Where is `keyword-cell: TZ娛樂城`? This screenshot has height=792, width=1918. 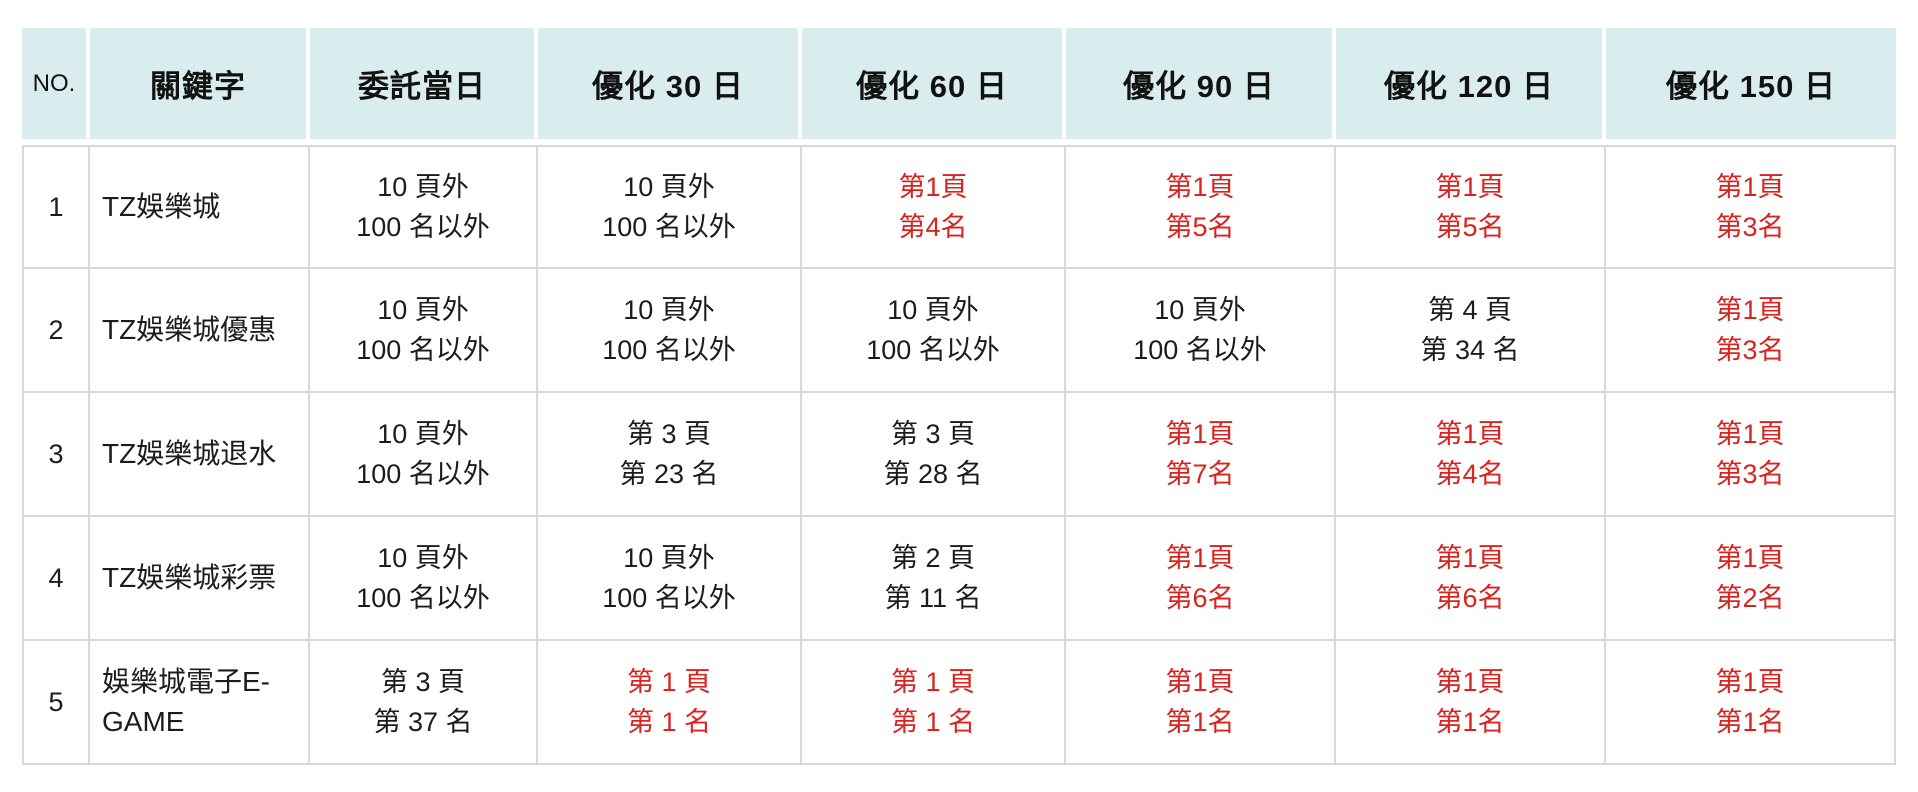
keyword-cell: TZ娛樂城 is located at coordinates (200, 207).